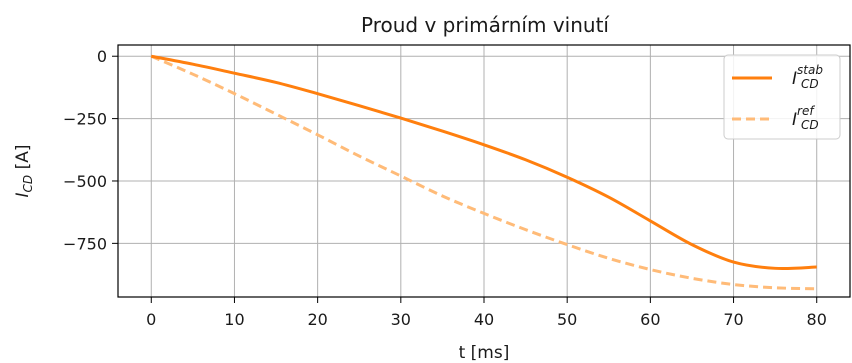 This screenshot has height=363, width=852. I want to click on y-axis-label-symbol: I, so click(23, 194).